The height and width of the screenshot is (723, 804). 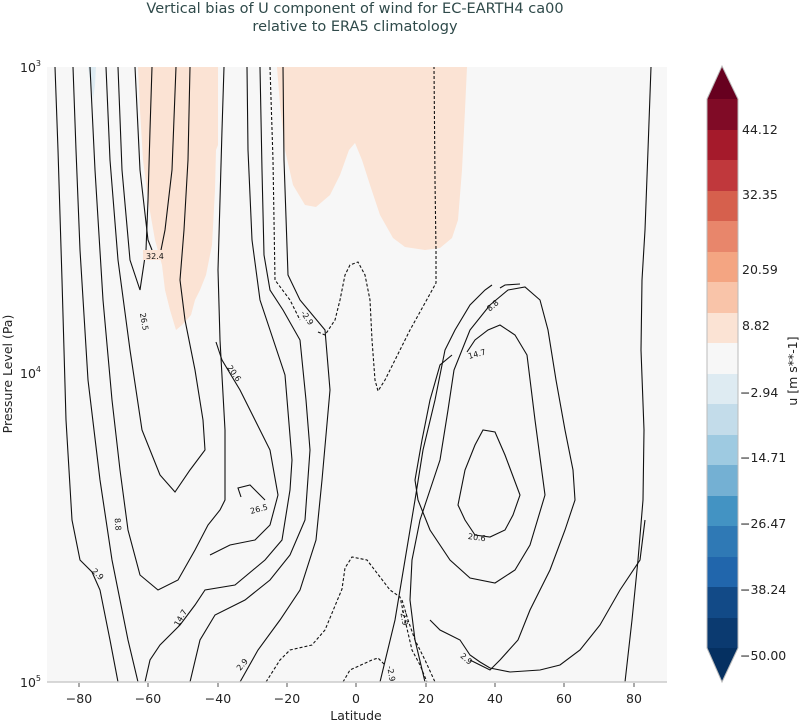 What do you see at coordinates (763, 457) in the screenshot?
I see `colorbar-tick-label: −14.71` at bounding box center [763, 457].